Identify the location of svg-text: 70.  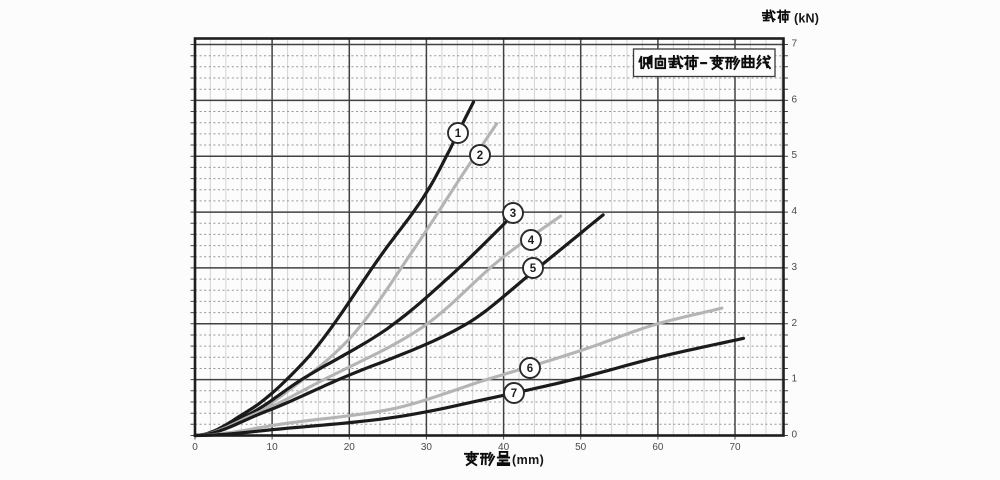
(735, 447).